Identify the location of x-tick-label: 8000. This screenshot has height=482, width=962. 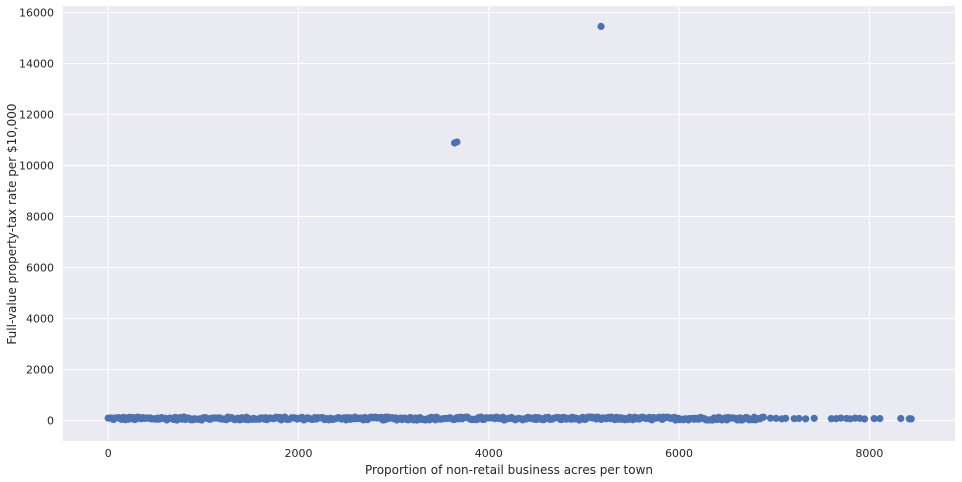
(869, 453).